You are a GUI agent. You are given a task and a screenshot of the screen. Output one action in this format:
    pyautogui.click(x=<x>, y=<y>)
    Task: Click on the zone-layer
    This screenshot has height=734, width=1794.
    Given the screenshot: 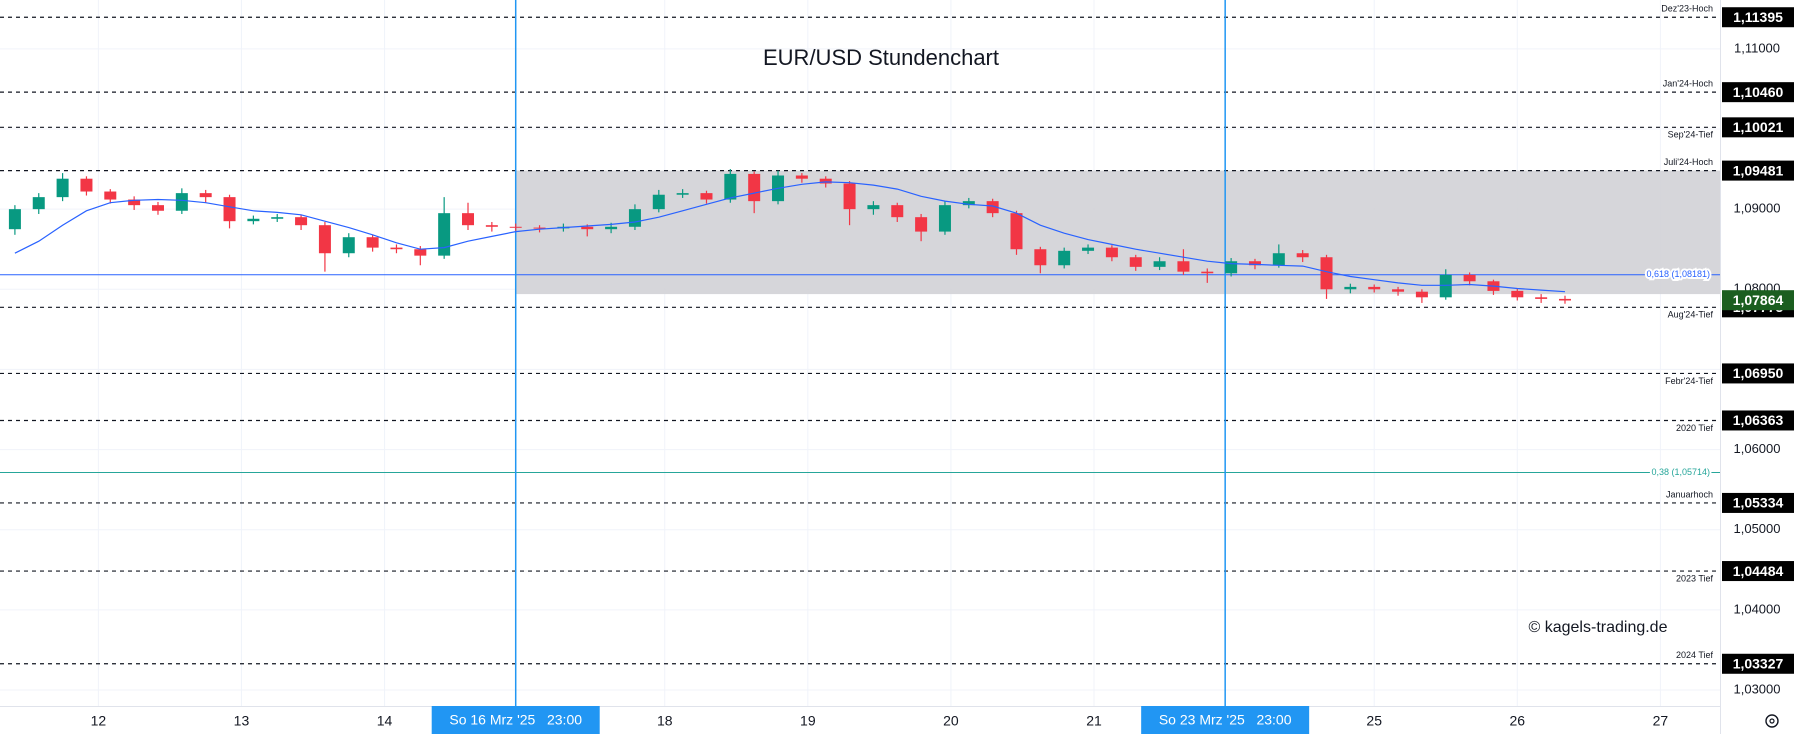 What is the action you would take?
    pyautogui.click(x=1117, y=232)
    